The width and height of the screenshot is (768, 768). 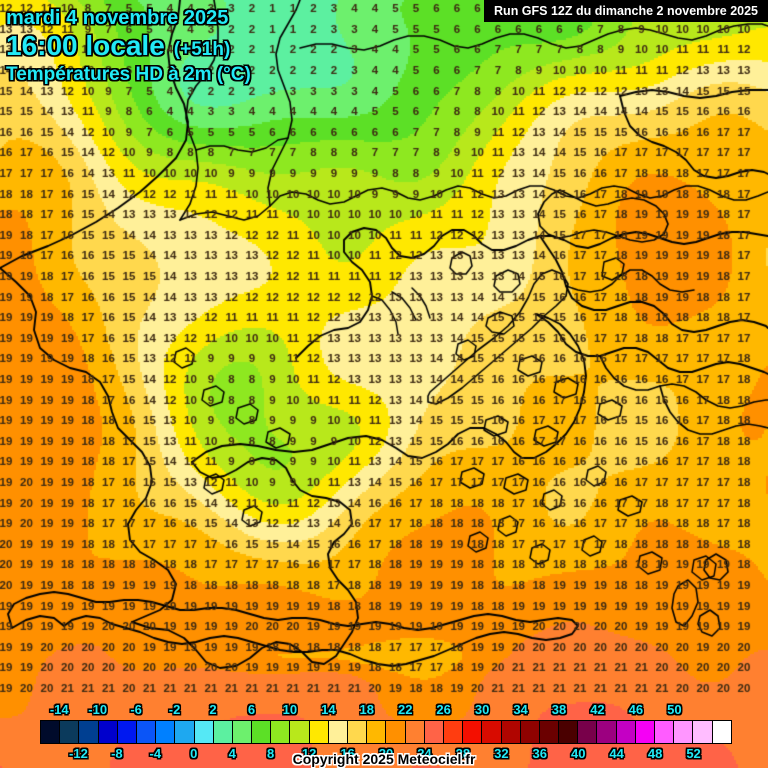 I want to click on legend-tick-label: 20, so click(x=386, y=753).